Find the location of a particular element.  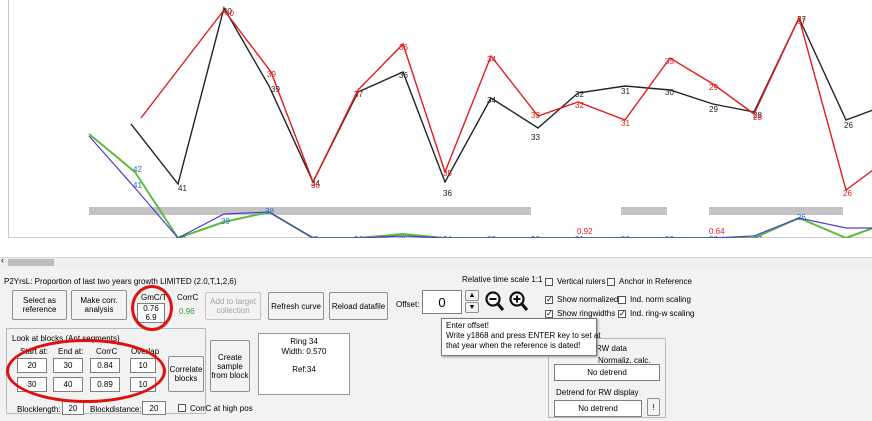

rw-point-label: 41 is located at coordinates (137, 185).